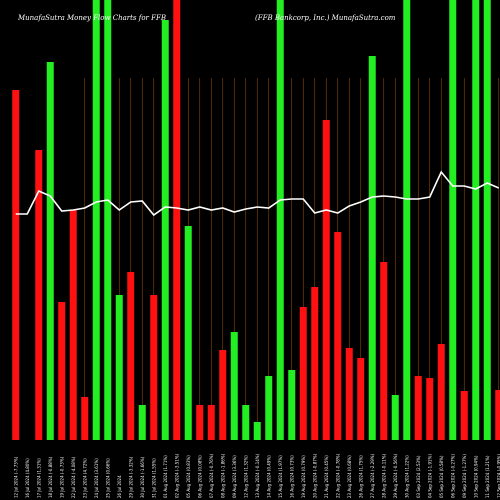 The image size is (500, 500). Describe the element at coordinates (257, 193) in the screenshot. I see `money-flow-line` at that location.